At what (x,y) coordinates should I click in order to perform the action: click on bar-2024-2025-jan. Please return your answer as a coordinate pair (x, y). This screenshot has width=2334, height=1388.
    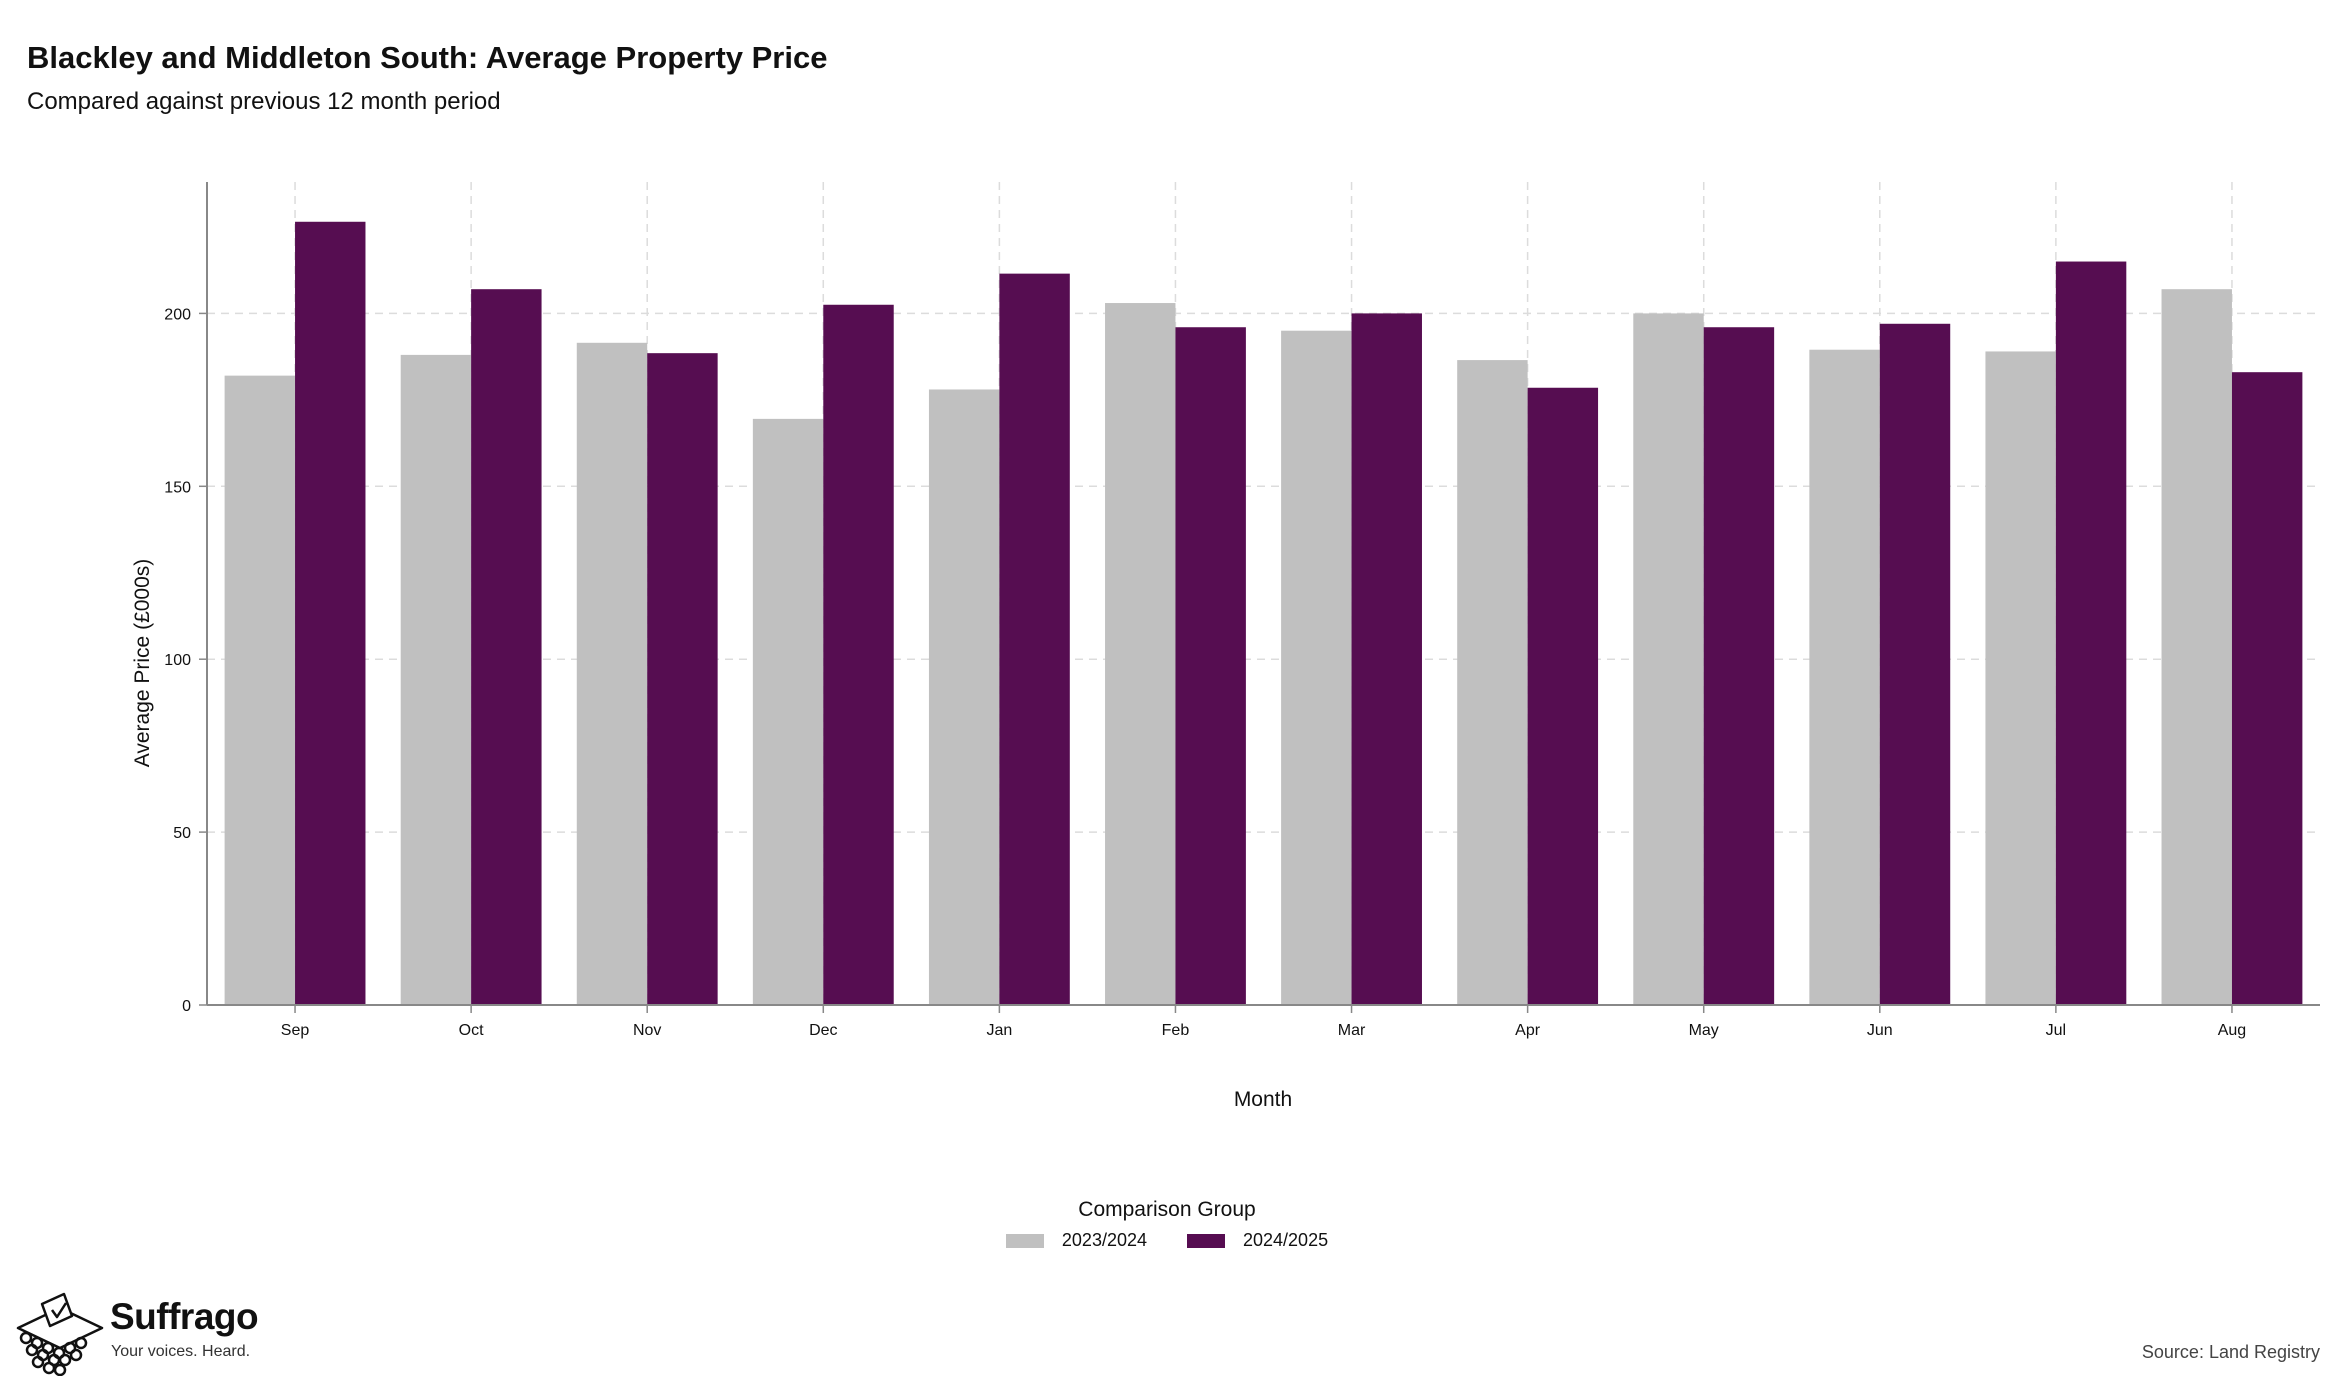
    Looking at the image, I should click on (1034, 639).